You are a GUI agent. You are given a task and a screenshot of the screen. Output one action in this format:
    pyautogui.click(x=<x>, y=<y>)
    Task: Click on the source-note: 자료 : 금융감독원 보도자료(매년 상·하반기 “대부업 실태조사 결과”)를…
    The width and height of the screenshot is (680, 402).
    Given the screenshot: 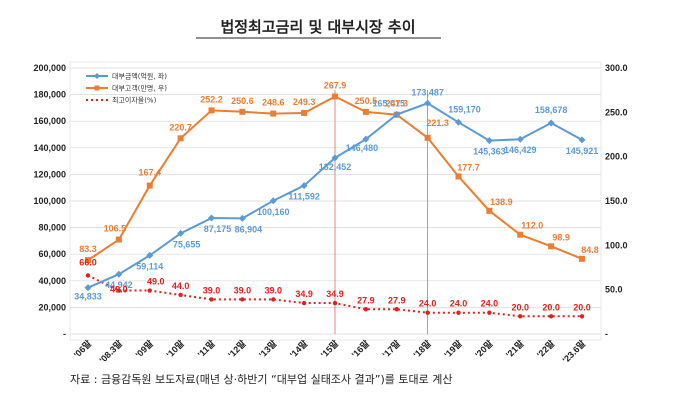 What is the action you would take?
    pyautogui.click(x=261, y=379)
    